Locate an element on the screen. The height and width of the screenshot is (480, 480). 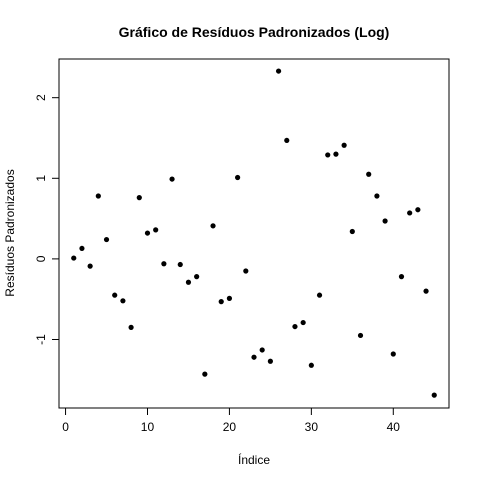
x-tick-label: 20 is located at coordinates (230, 427).